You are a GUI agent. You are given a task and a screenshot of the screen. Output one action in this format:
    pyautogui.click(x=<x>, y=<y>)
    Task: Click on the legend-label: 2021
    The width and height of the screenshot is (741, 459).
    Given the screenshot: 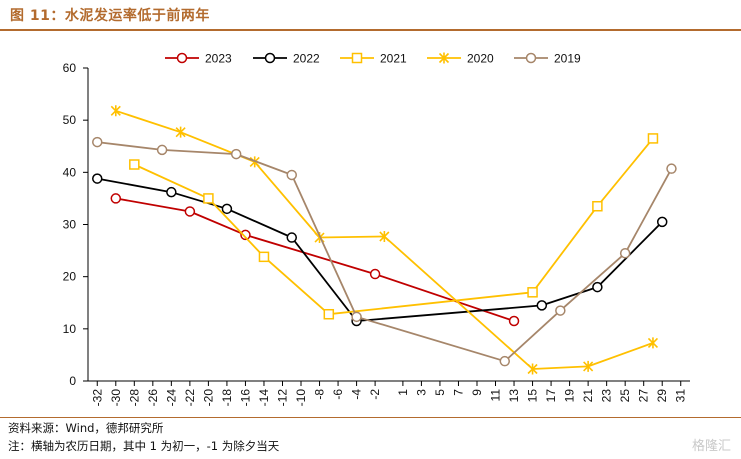 What is the action you would take?
    pyautogui.click(x=393, y=59)
    